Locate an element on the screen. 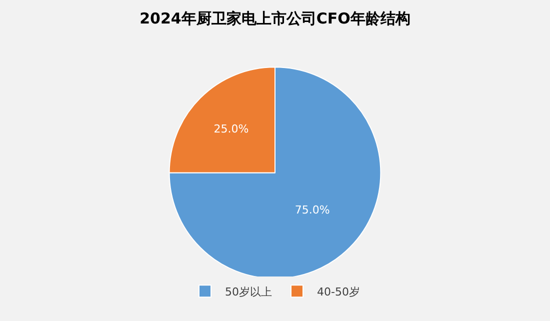 The width and height of the screenshot is (550, 321). data-label: 25.0% is located at coordinates (231, 129).